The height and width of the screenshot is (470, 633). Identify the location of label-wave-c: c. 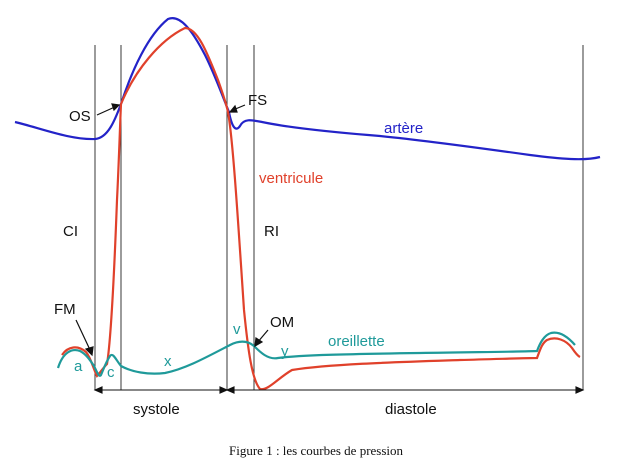
(111, 372).